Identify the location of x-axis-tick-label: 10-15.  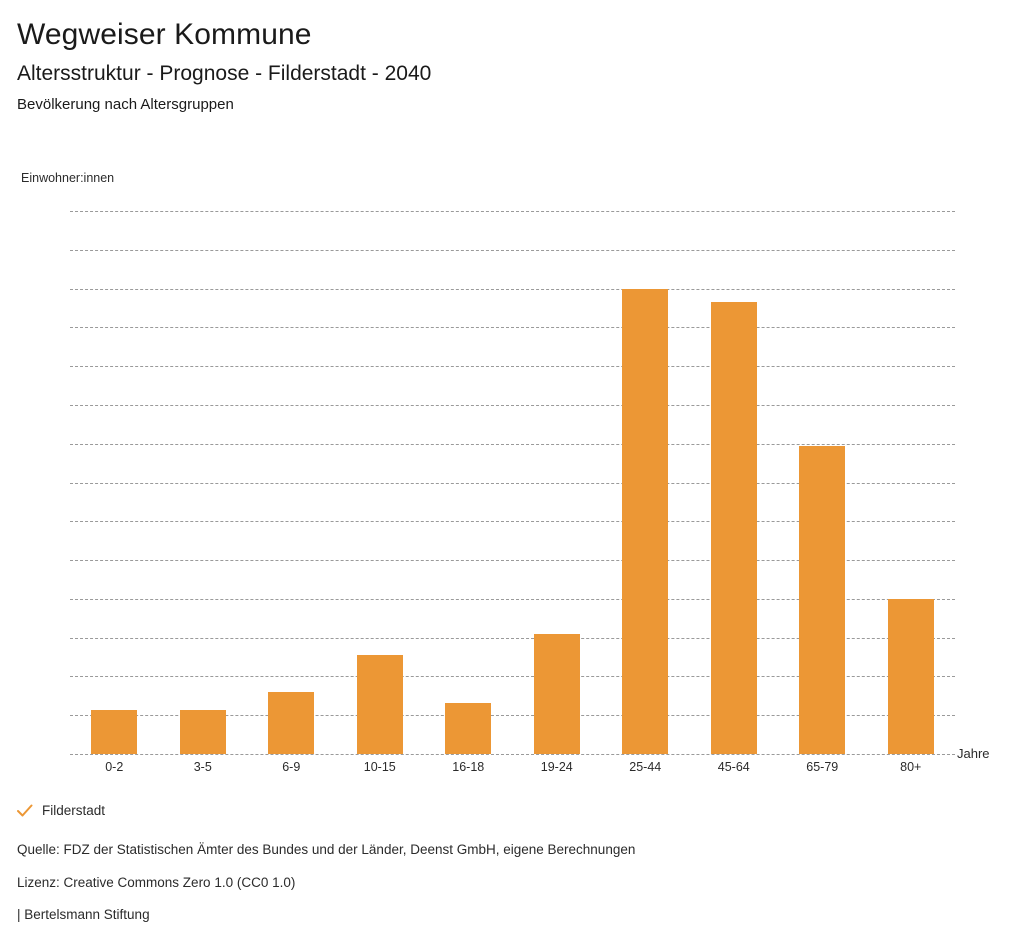
(379, 767).